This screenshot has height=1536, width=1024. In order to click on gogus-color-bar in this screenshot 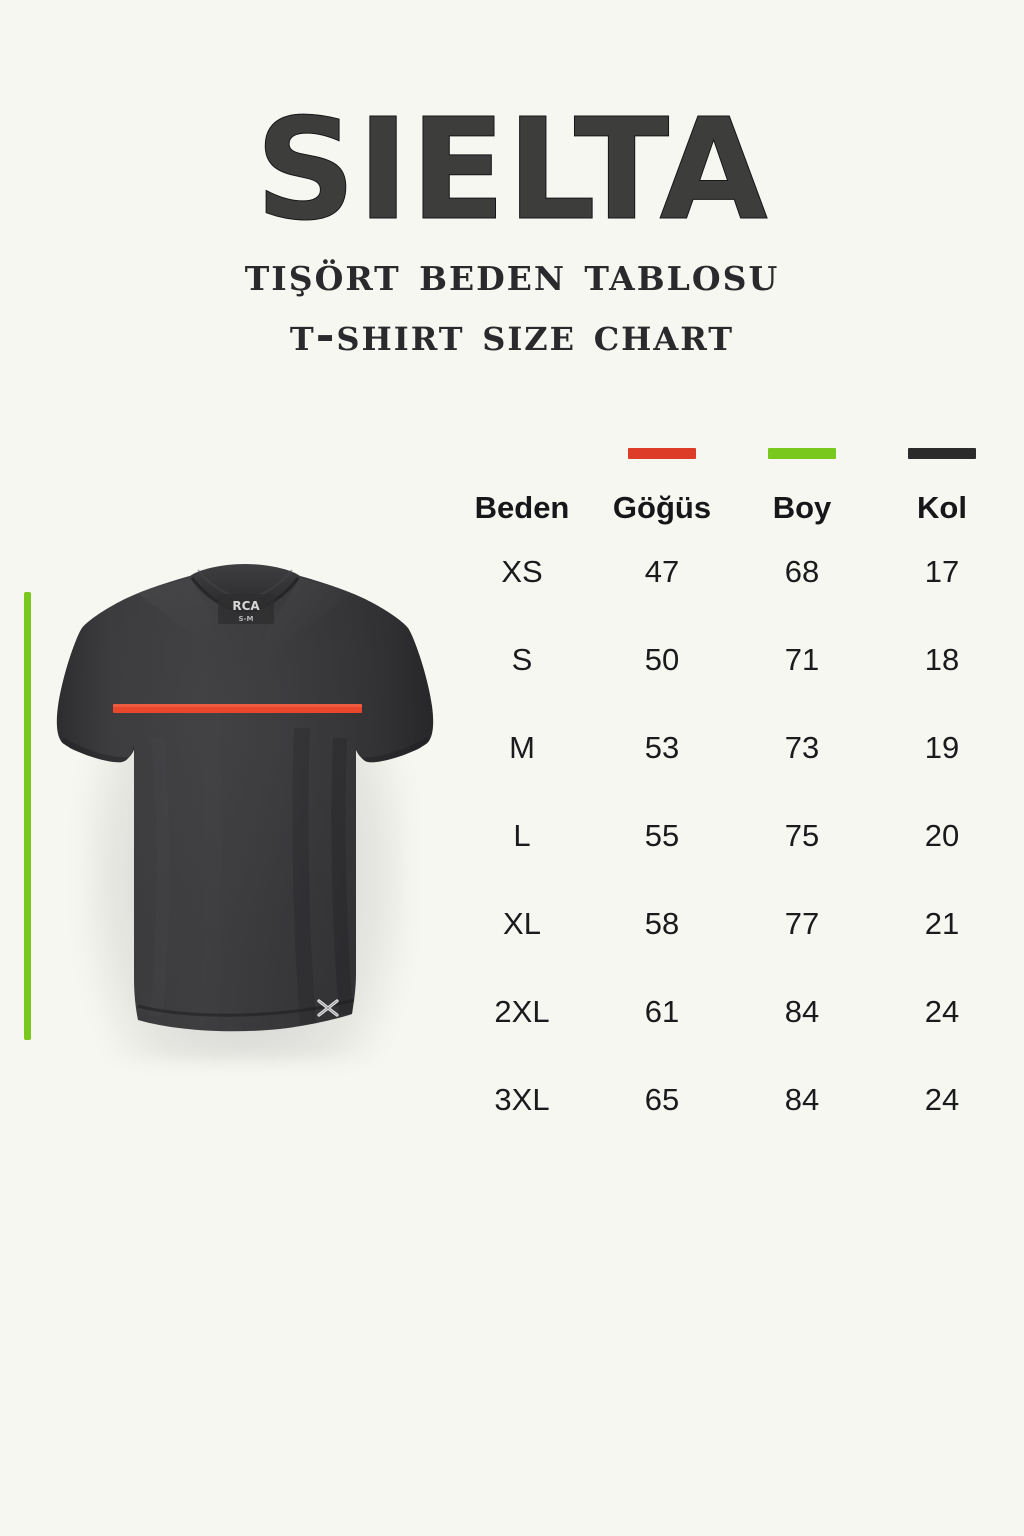, I will do `click(662, 453)`.